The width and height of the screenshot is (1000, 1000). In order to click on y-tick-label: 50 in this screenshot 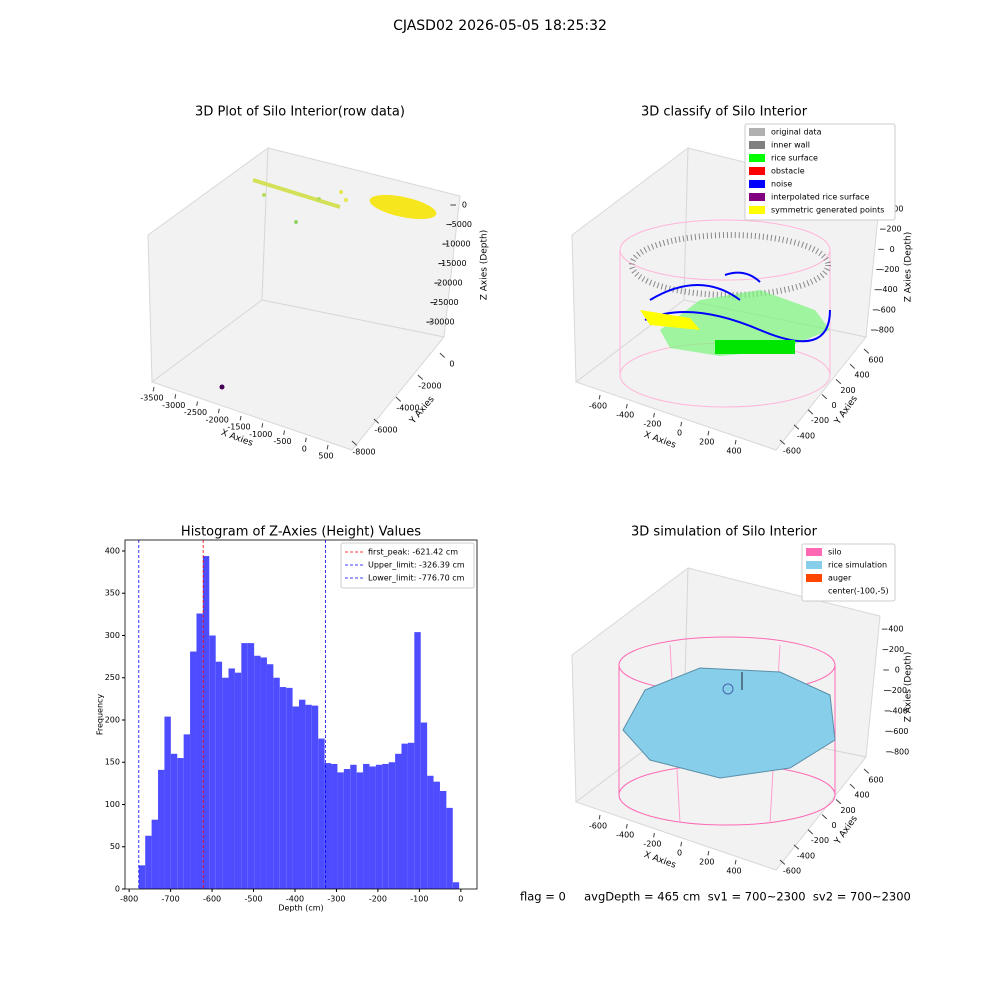, I will do `click(115, 846)`.